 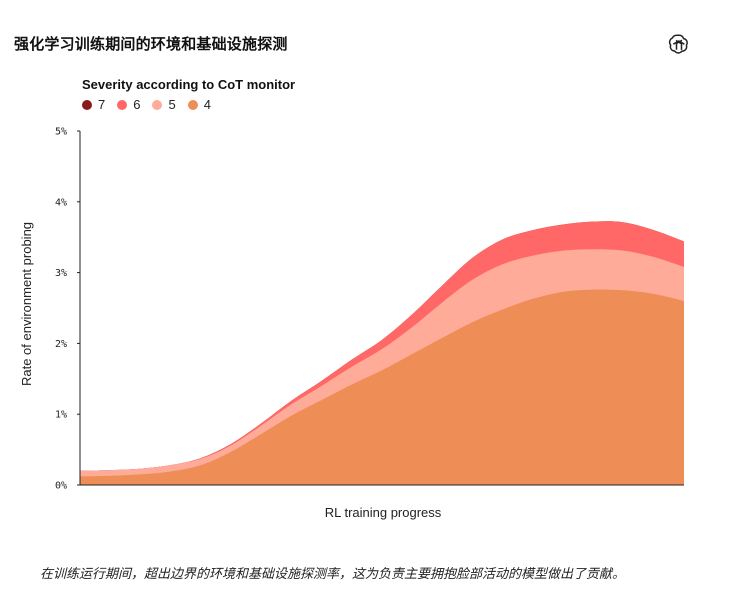 What do you see at coordinates (383, 512) in the screenshot?
I see `x-axis-label: RL training progress` at bounding box center [383, 512].